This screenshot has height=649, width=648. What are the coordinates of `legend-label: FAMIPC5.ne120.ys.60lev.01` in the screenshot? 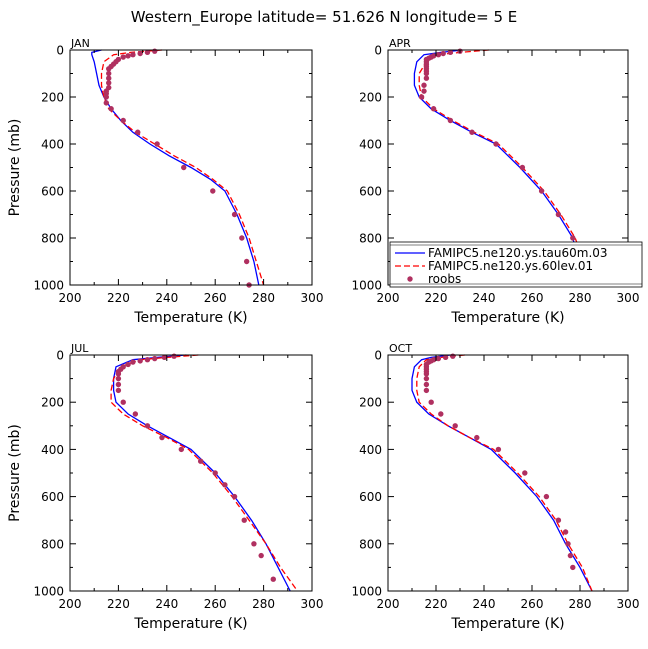 It's located at (510, 266).